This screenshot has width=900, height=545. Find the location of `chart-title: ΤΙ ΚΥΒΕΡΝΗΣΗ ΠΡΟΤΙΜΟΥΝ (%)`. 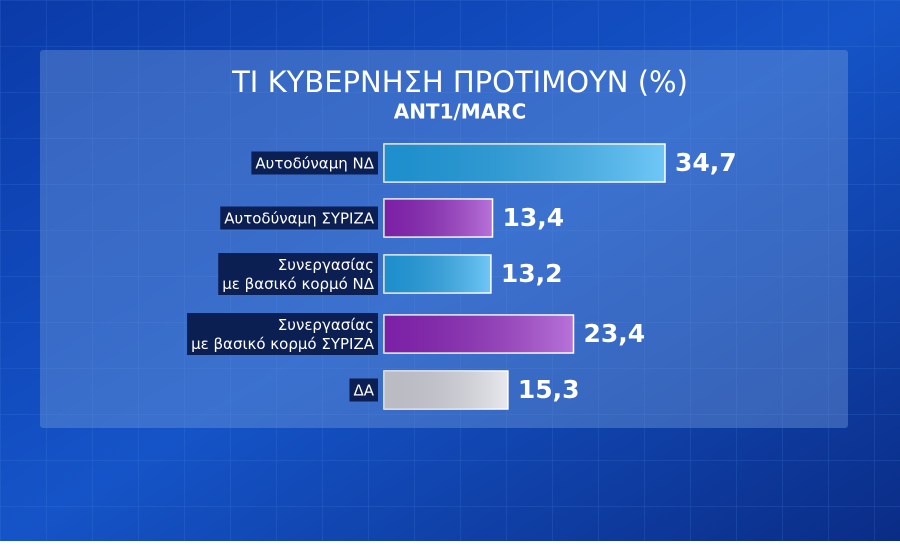

chart-title: ΤΙ ΚΥΒΕΡΝΗΣΗ ΠΡΟΤΙΜΟΥΝ (%) is located at coordinates (459, 82).